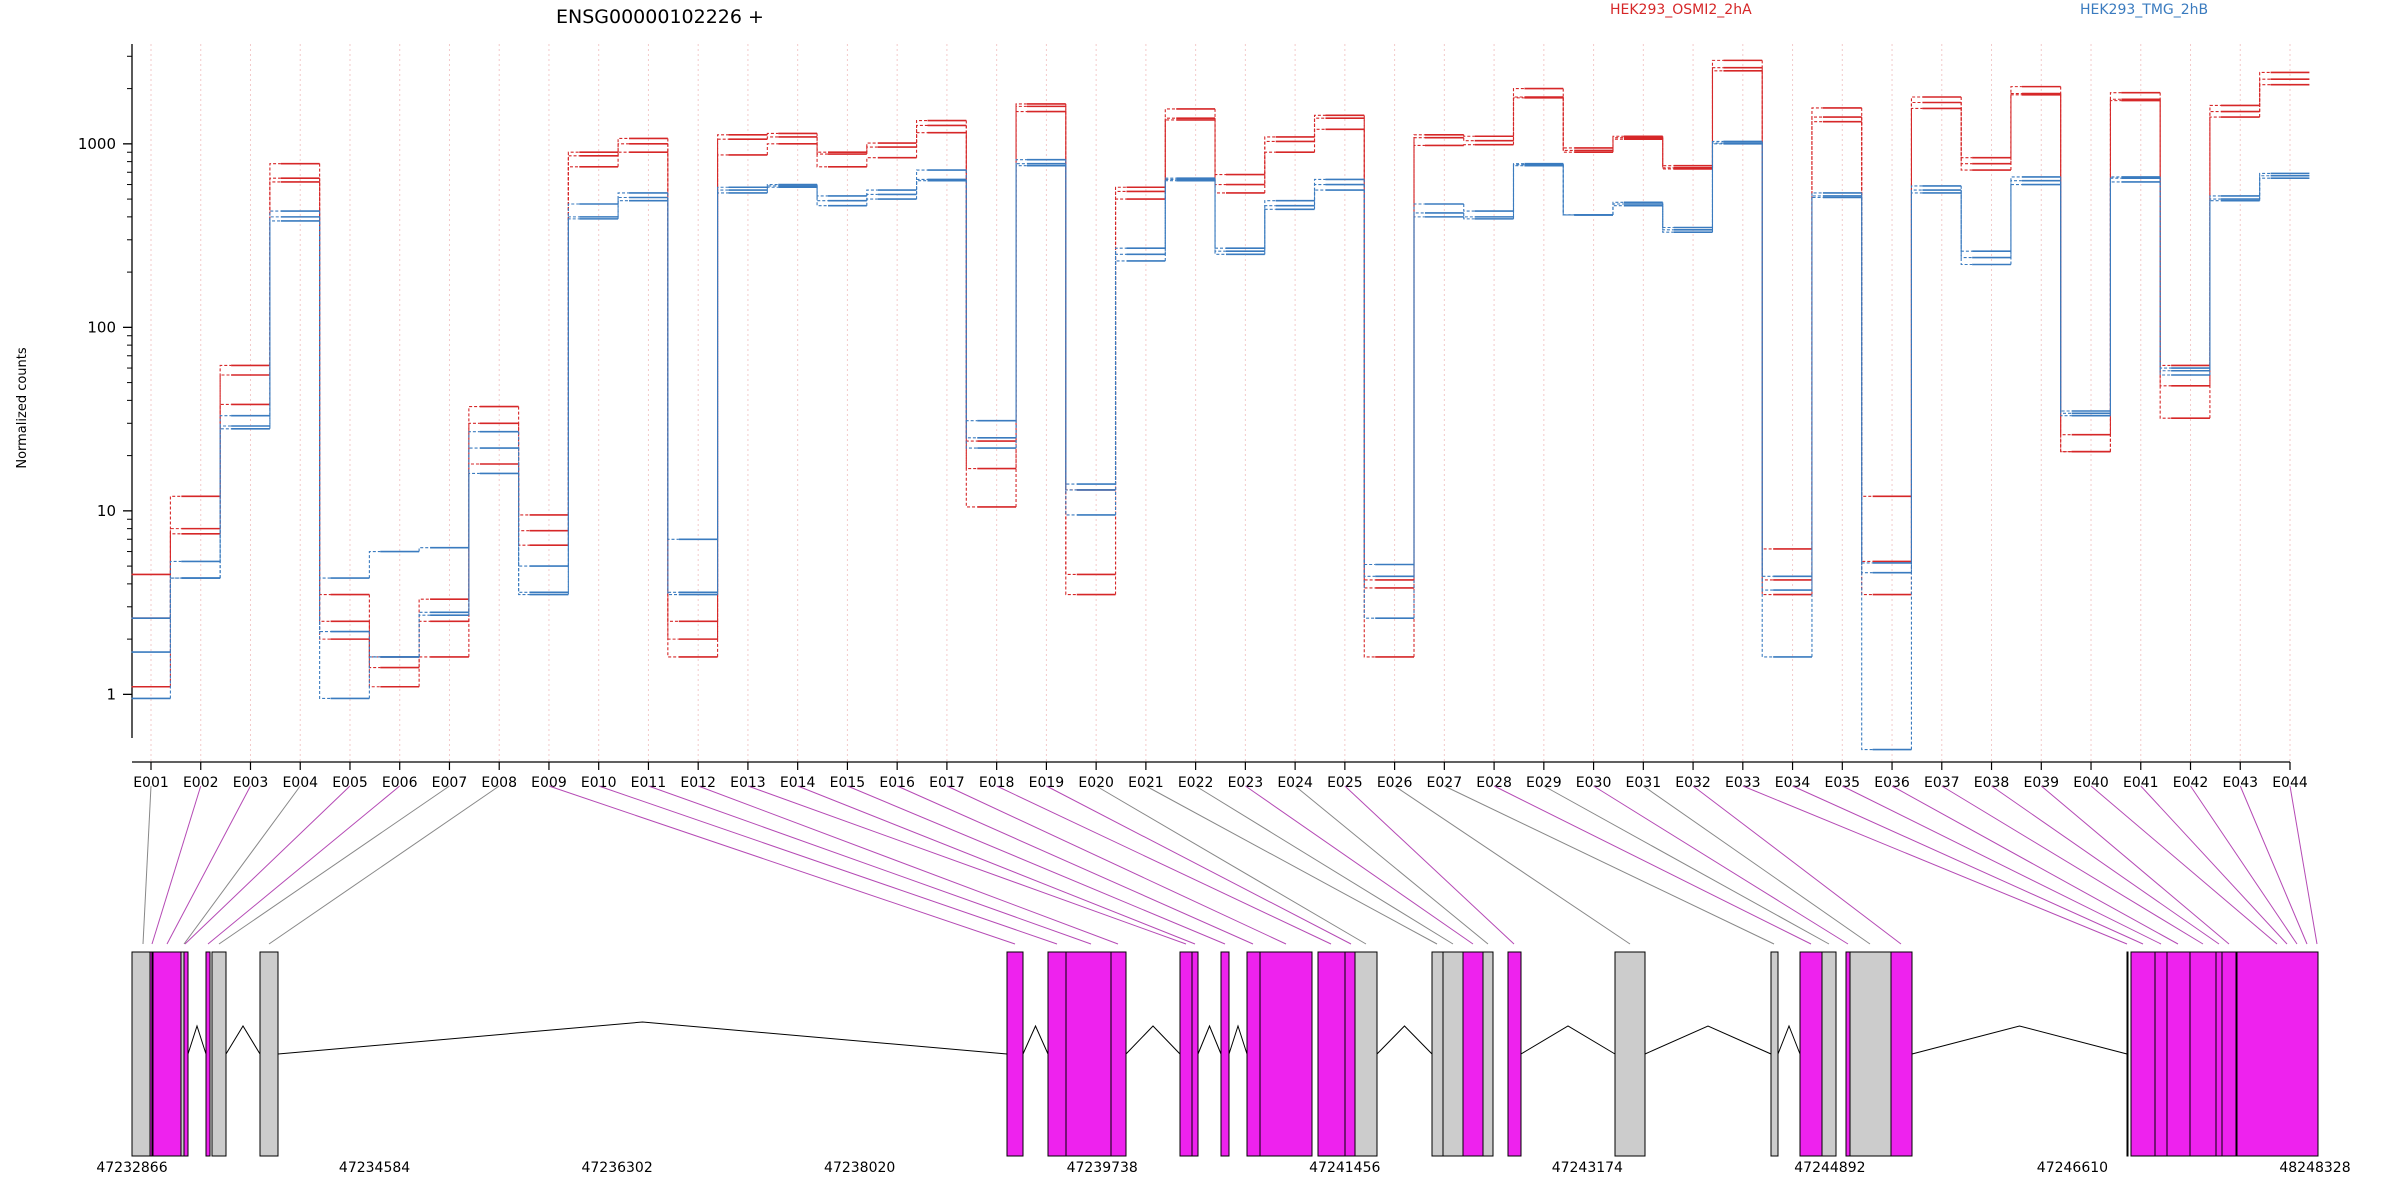 The height and width of the screenshot is (1204, 2400). Describe the element at coordinates (1743, 783) in the screenshot. I see `x-tick-label: E033` at that location.